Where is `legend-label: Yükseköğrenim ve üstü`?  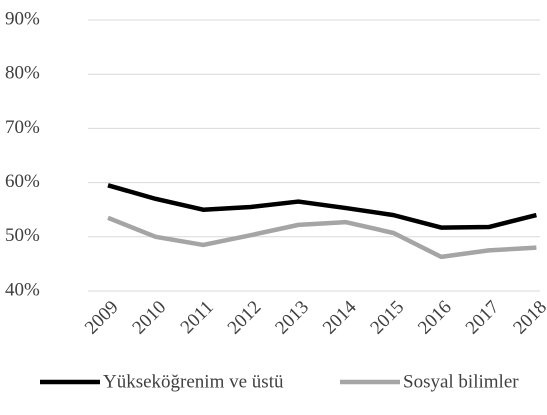 legend-label: Yükseköğrenim ve üstü is located at coordinates (193, 381).